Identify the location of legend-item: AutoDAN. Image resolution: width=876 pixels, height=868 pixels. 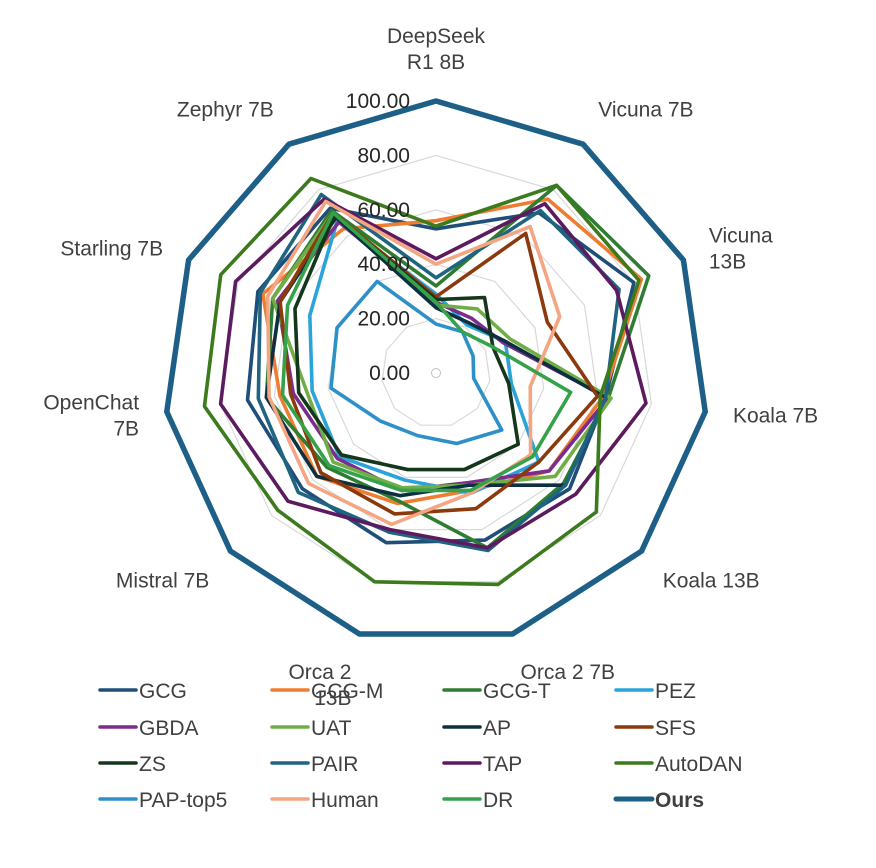
(678, 764).